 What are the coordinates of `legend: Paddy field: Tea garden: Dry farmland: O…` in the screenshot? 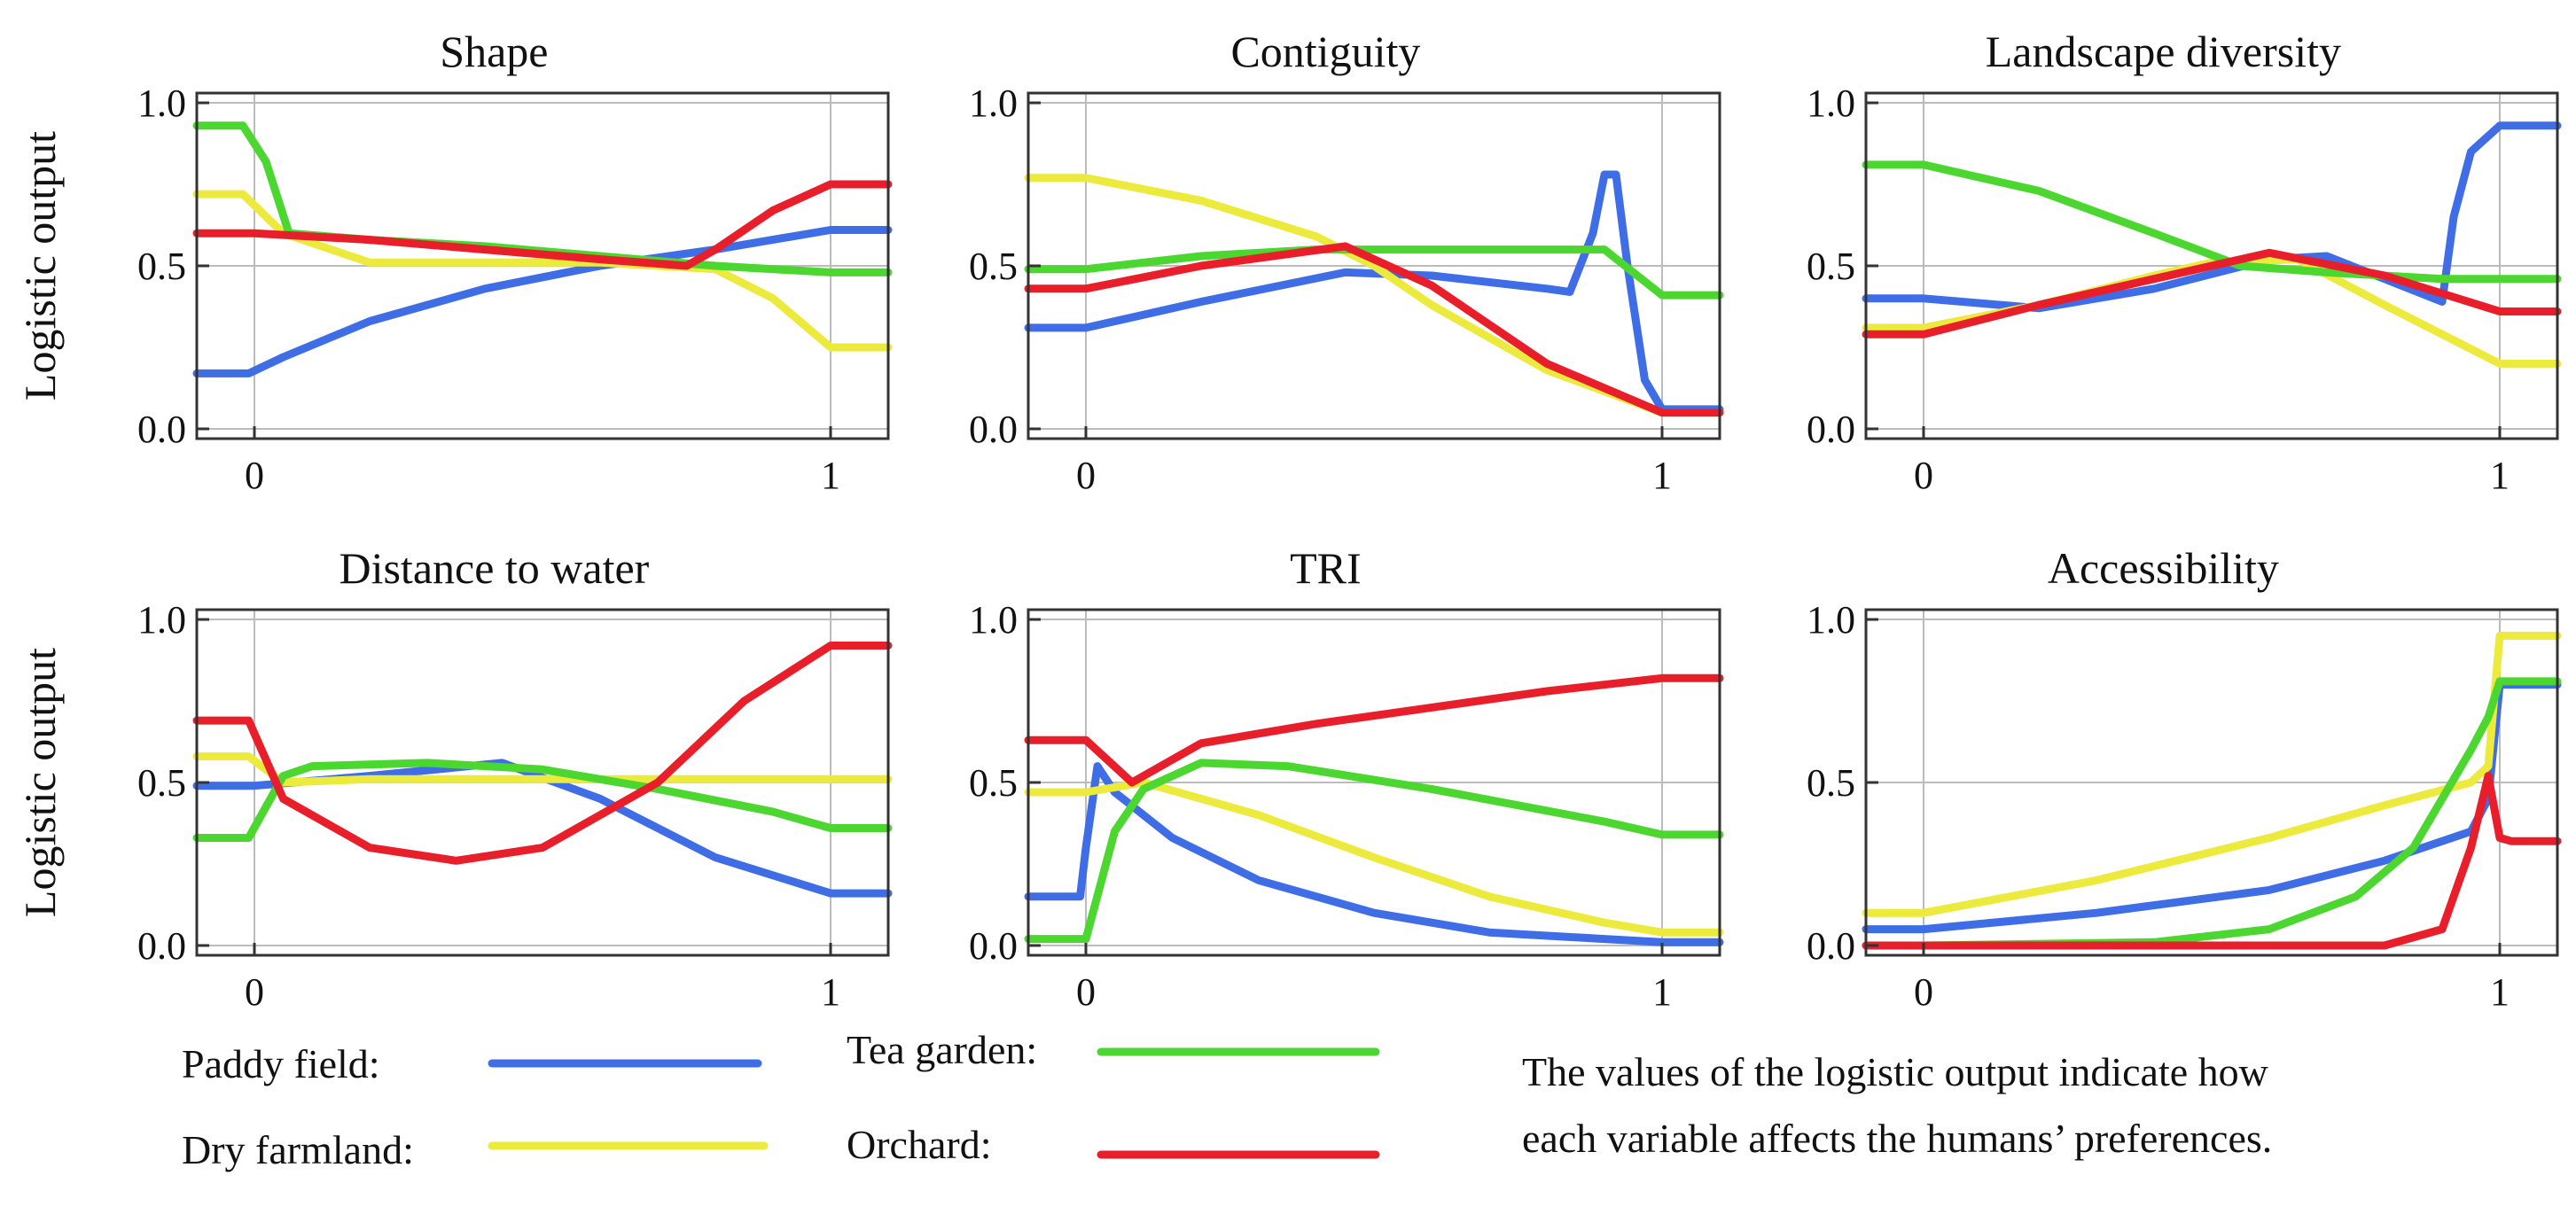 It's located at (781, 1099).